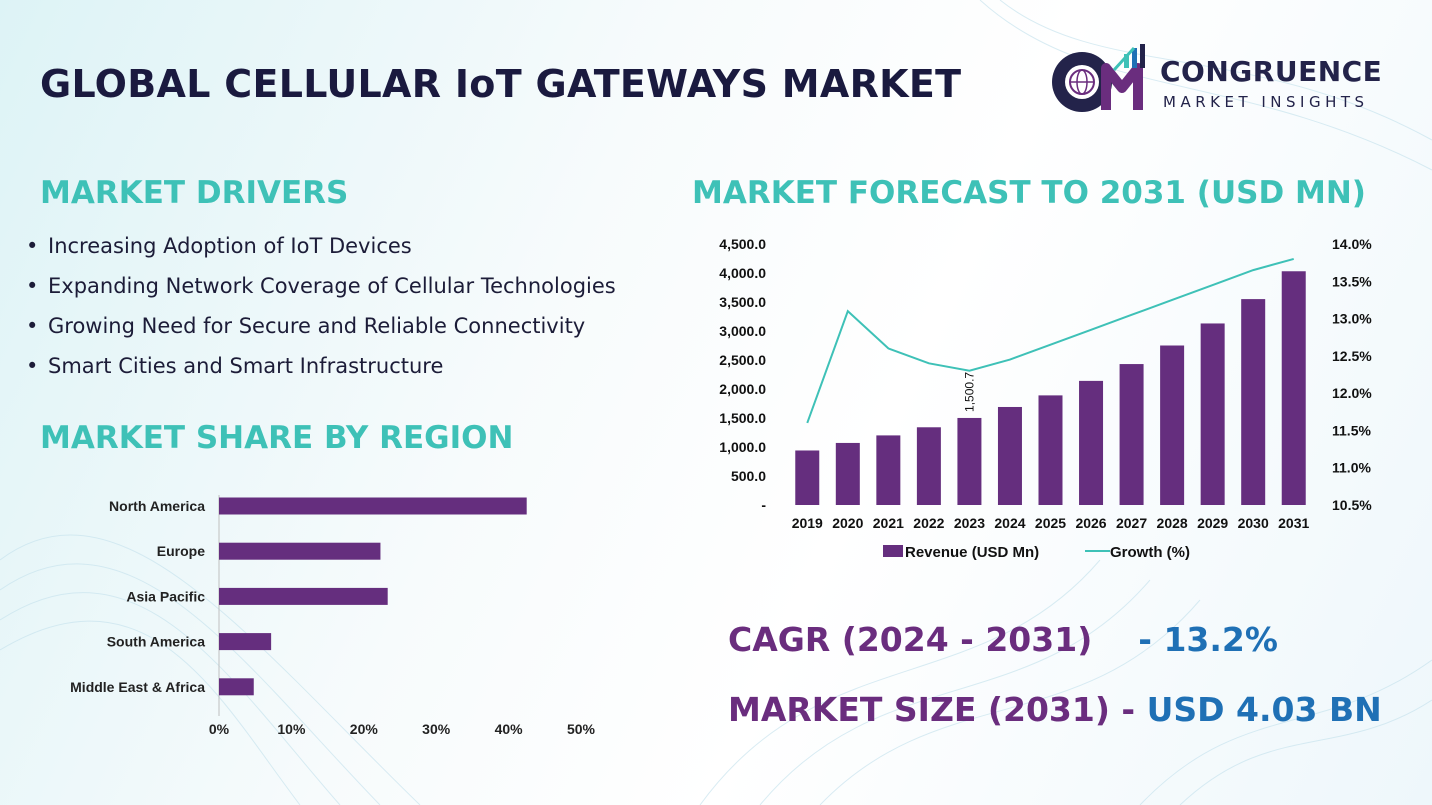 The height and width of the screenshot is (805, 1432). Describe the element at coordinates (1352, 281) in the screenshot. I see `forecast-right-tick-label: 13.5%` at that location.